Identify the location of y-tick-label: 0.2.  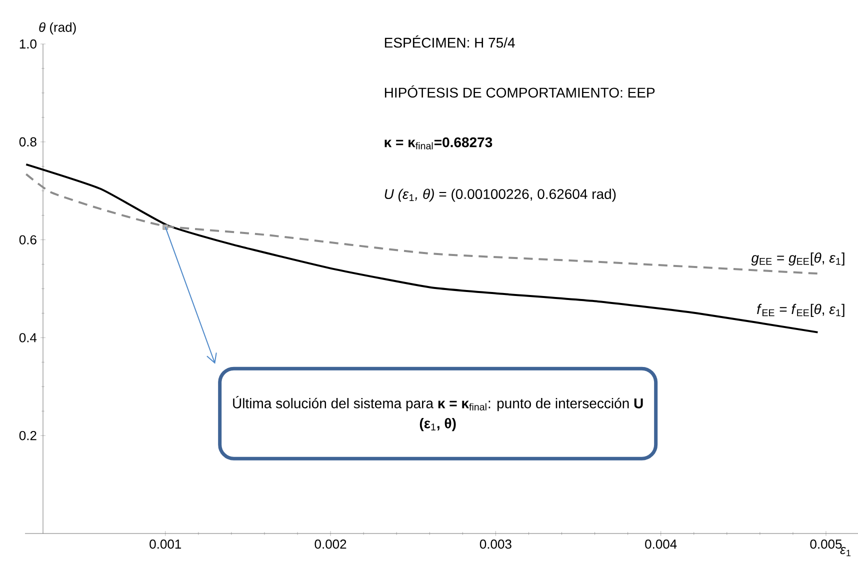
(27, 435).